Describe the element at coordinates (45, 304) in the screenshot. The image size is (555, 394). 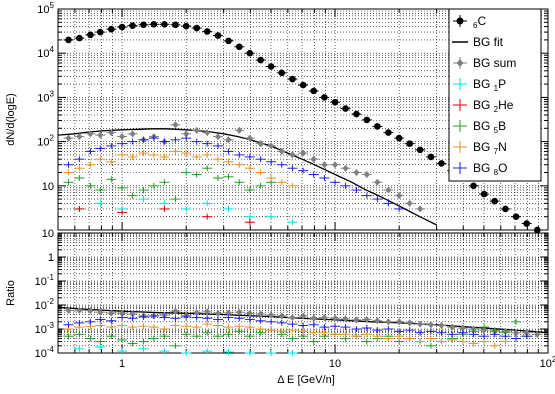
I see `bottom-y-tick-label: 10⁻²` at that location.